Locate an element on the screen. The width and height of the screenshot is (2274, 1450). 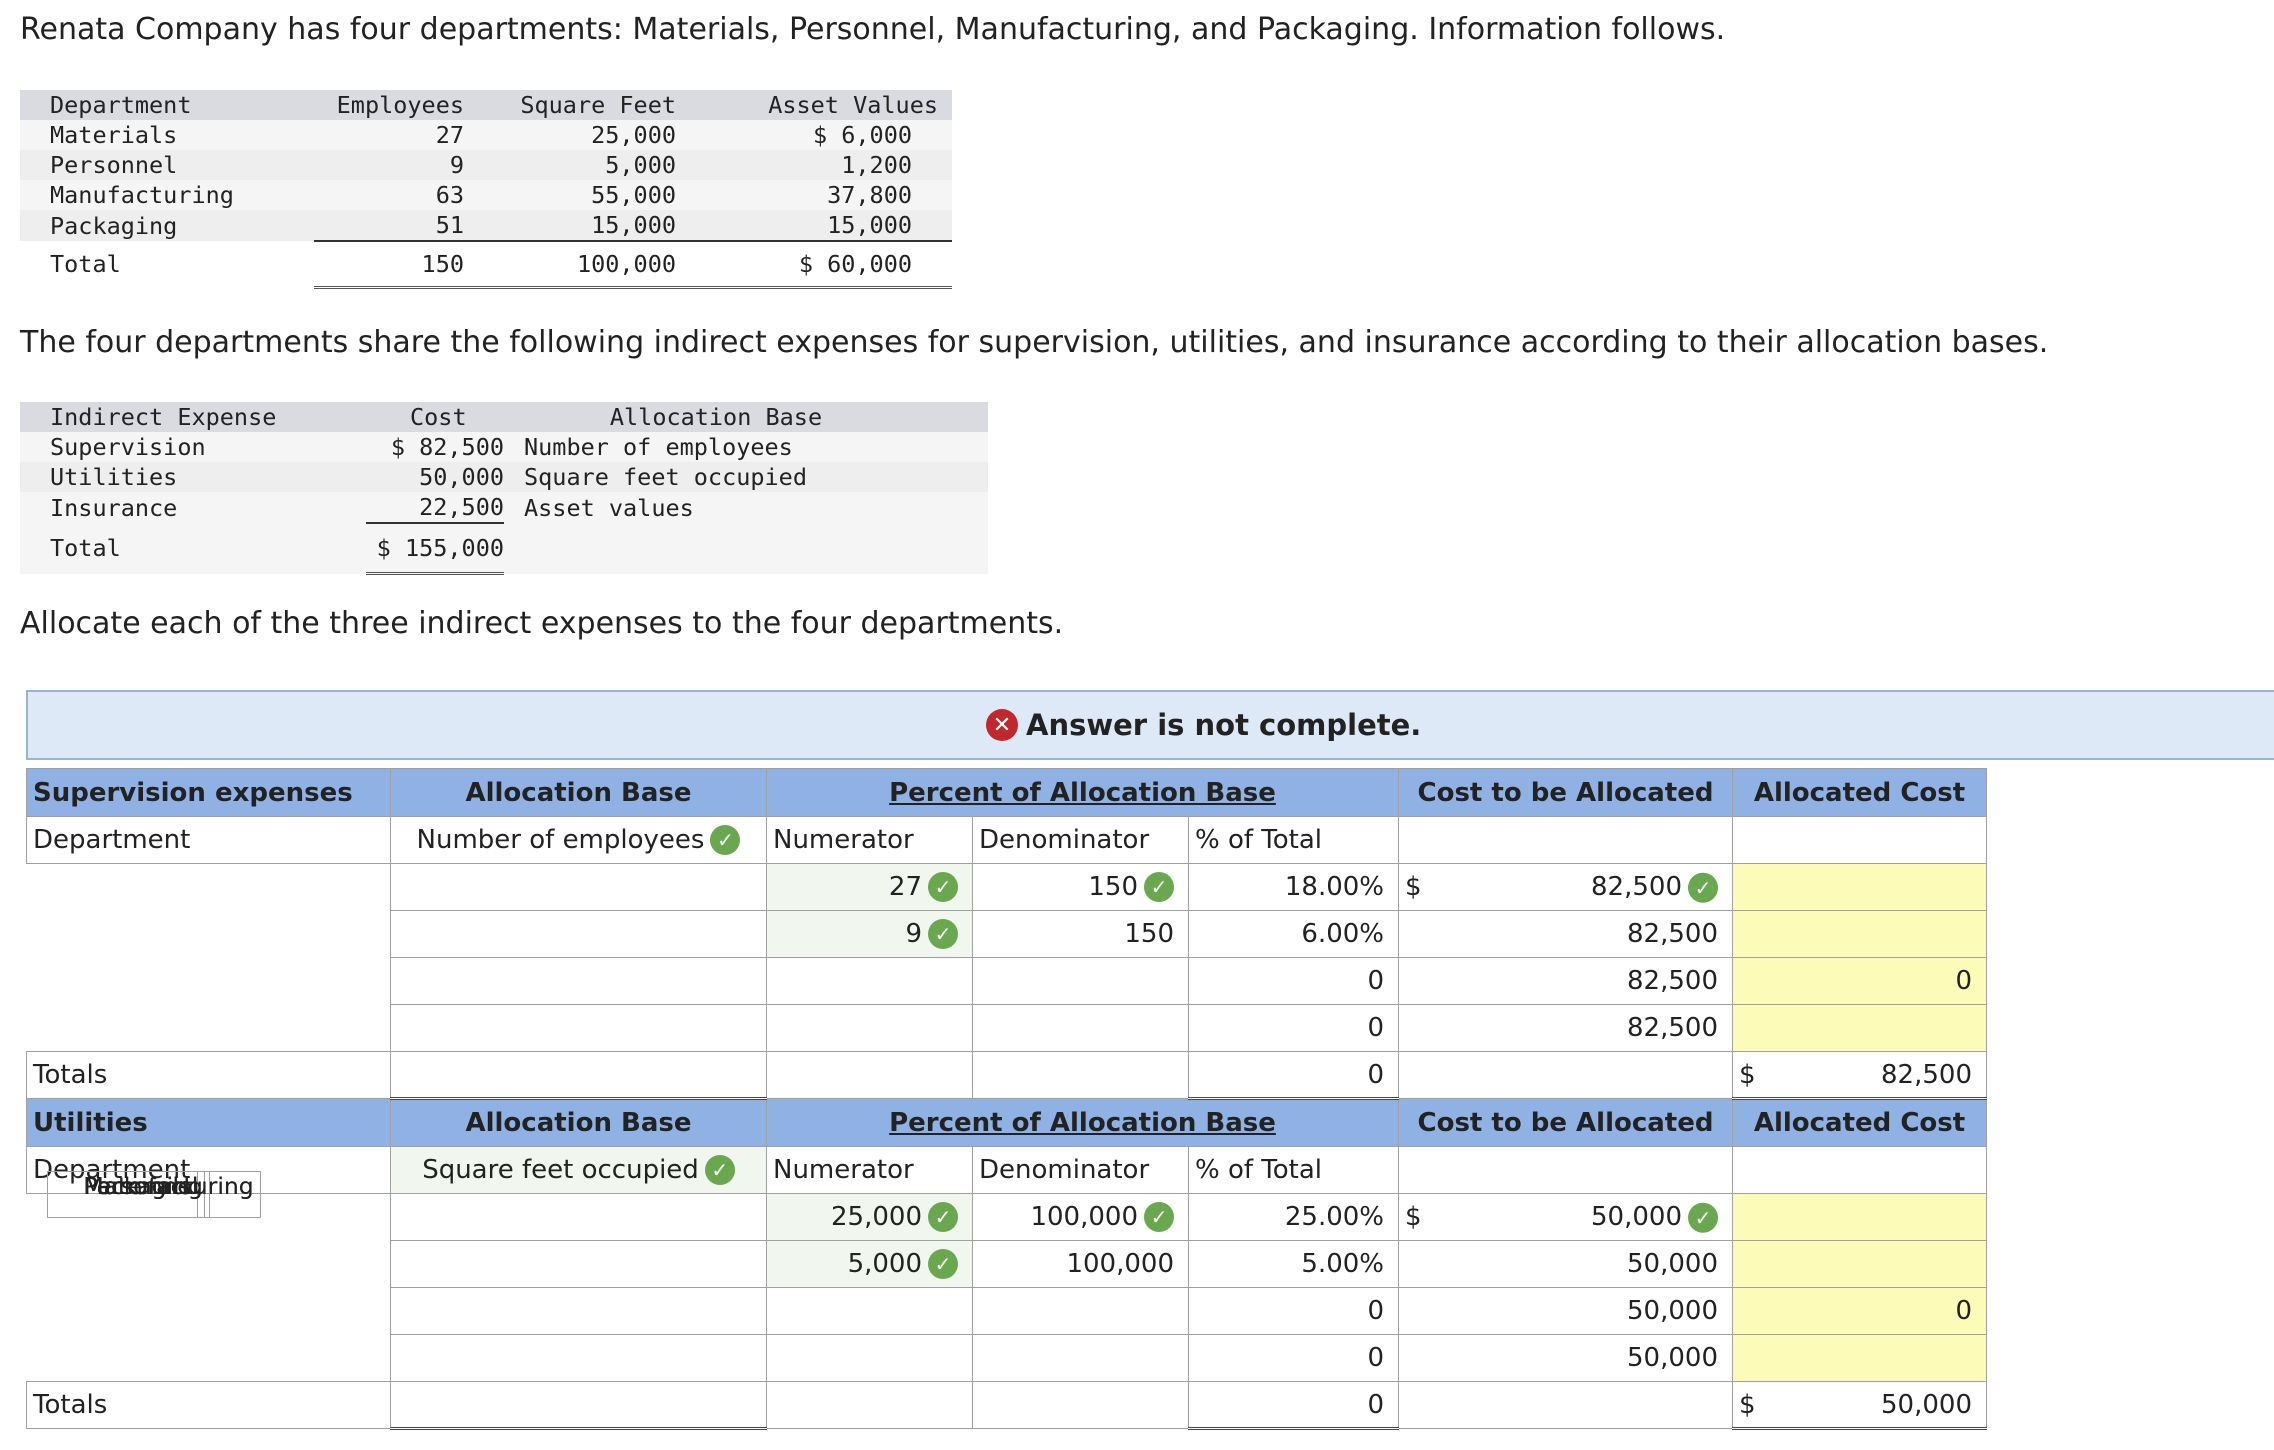
percent-base-header: Percent of Allocation Base is located at coordinates (1082, 1122).